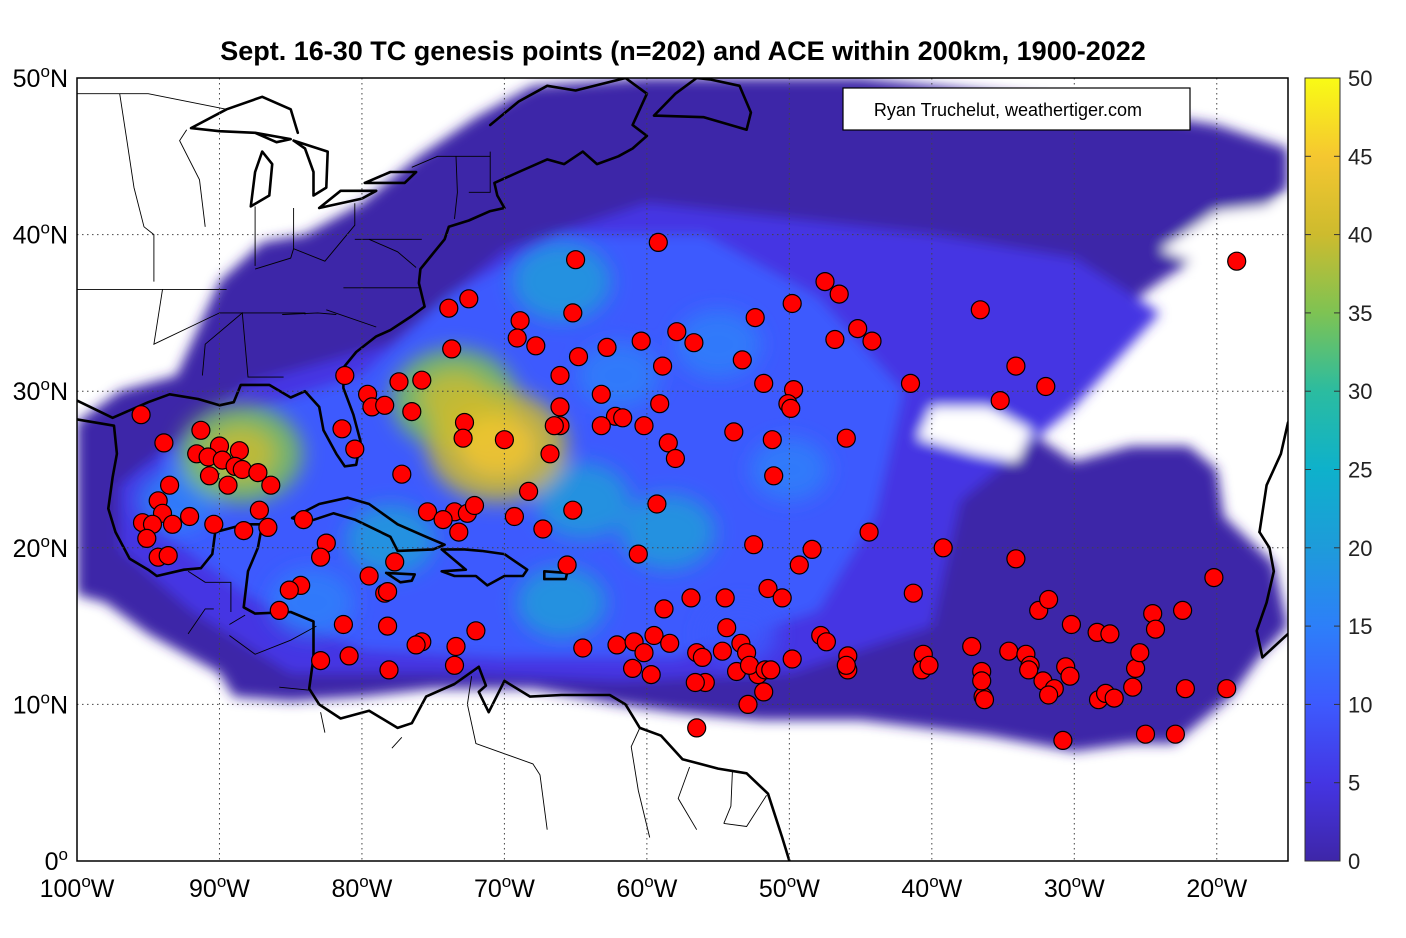 The image size is (1406, 938). What do you see at coordinates (40, 234) in the screenshot?
I see `lat-tick-label: 40oN` at bounding box center [40, 234].